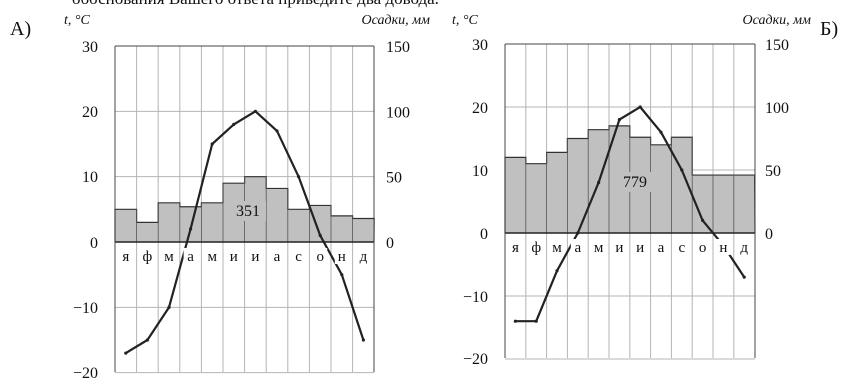 The width and height of the screenshot is (847, 382). What do you see at coordinates (90, 112) in the screenshot?
I see `c0-left-tick-label: 20` at bounding box center [90, 112].